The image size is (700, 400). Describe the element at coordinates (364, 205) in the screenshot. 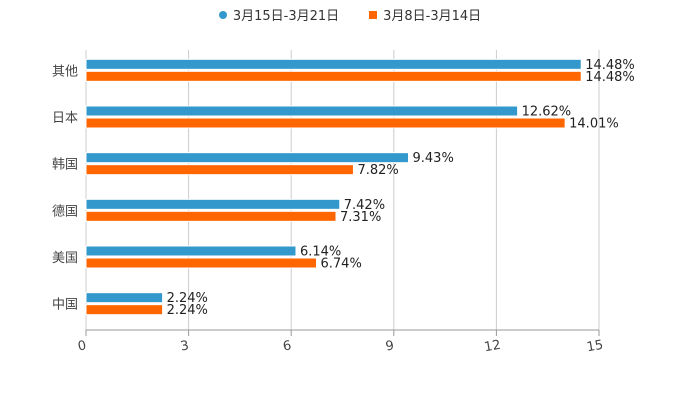

I see `data-label: 7.42%` at that location.